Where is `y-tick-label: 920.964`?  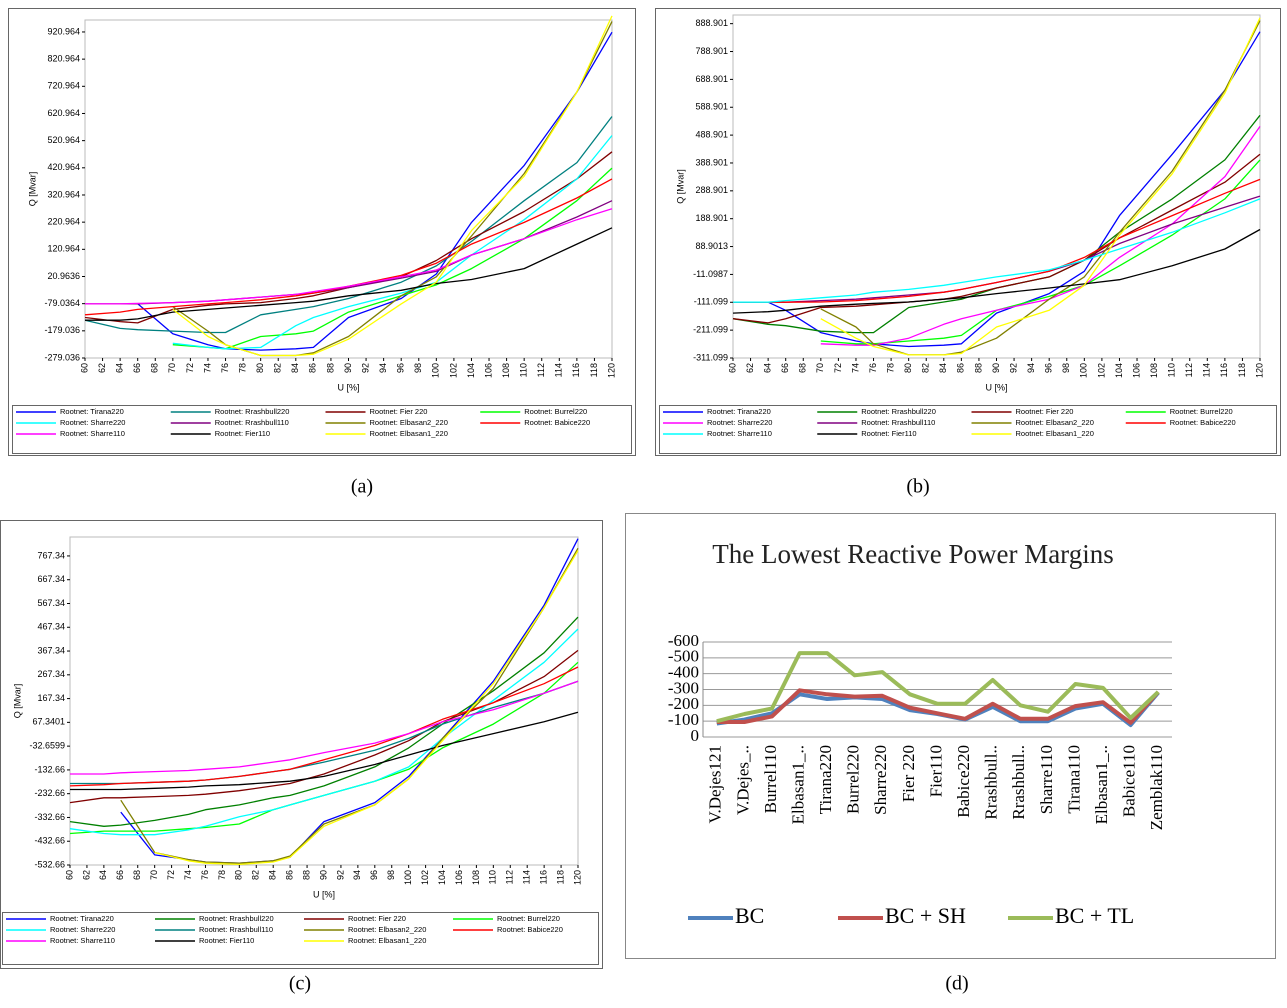
y-tick-label: 920.964 is located at coordinates (63, 31).